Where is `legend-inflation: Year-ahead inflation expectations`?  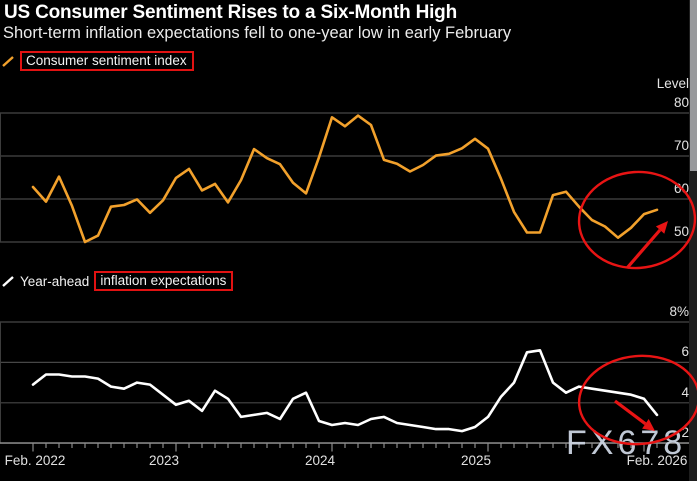 legend-inflation: Year-ahead inflation expectations is located at coordinates (118, 281).